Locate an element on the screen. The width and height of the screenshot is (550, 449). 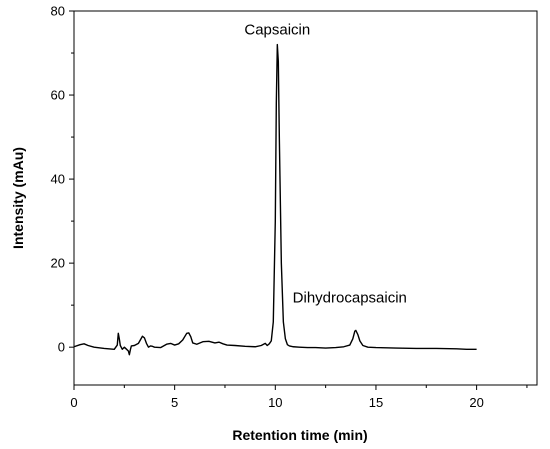
y-axis-ticks: 0 20 40 60 80 is located at coordinates (62, 179).